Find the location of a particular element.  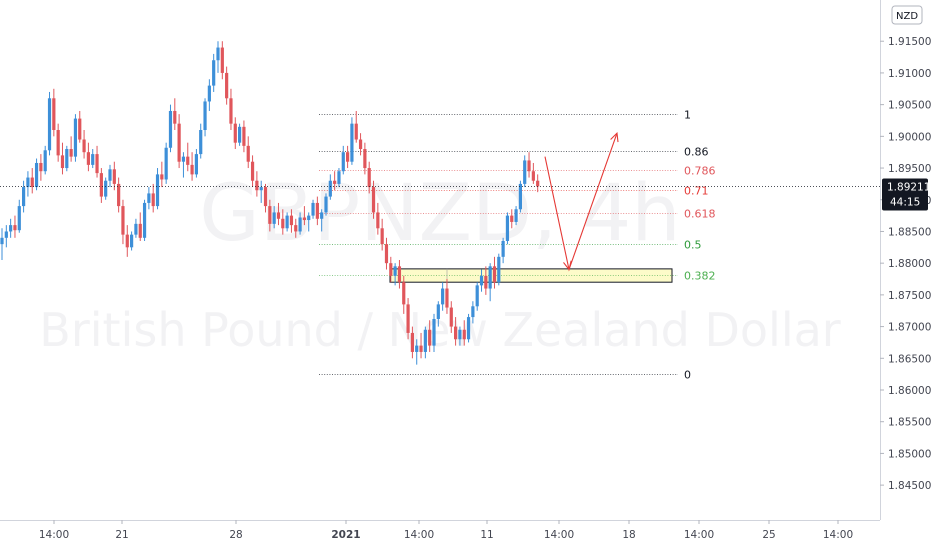

price-tick-label: 1.88000 is located at coordinates (909, 264).